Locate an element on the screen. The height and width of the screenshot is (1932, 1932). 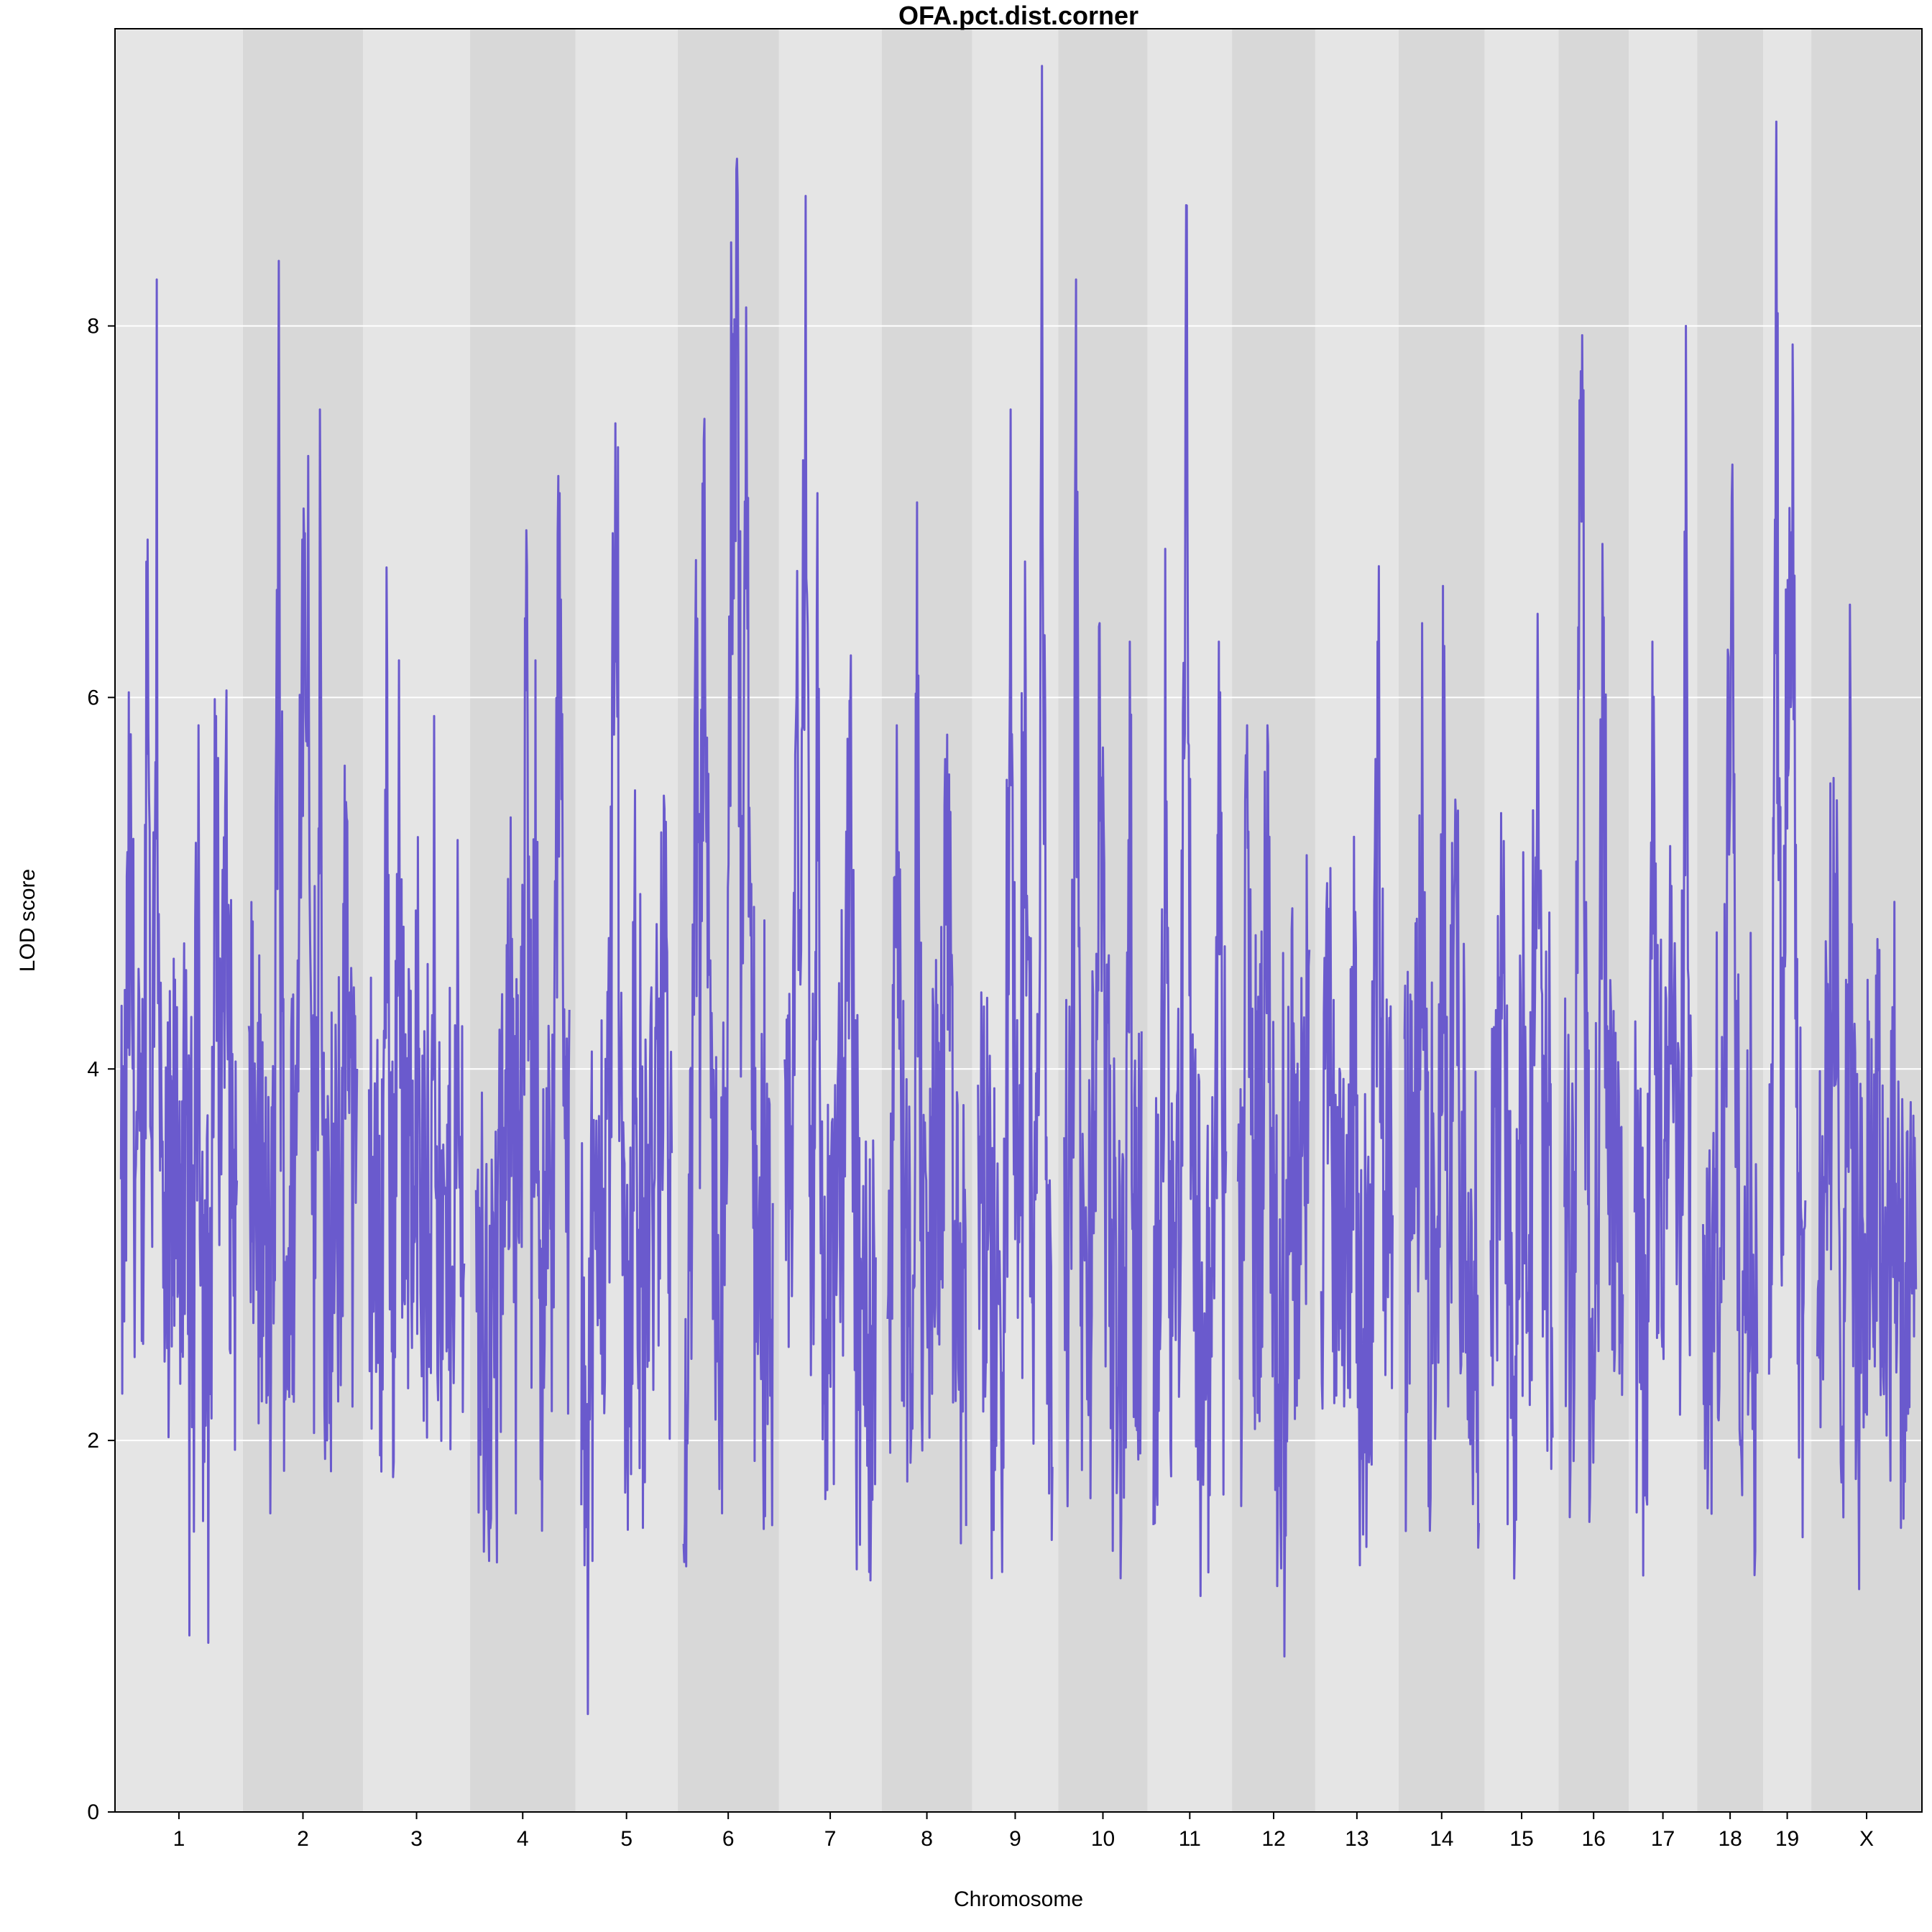
chart-title: OFA.pct.dist.corner is located at coordinates (1018, 15).